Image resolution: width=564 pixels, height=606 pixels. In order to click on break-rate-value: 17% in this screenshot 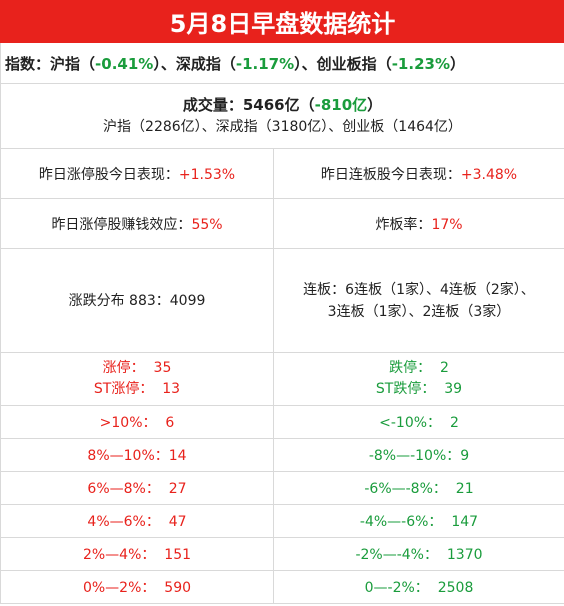, I will do `click(447, 224)`.